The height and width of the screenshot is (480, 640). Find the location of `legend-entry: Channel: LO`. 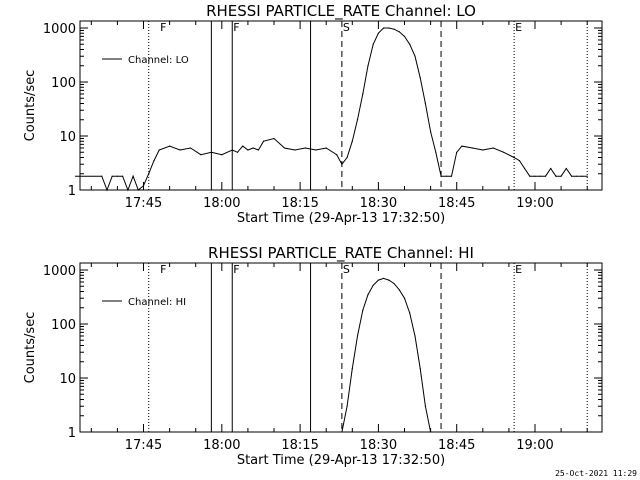

legend-entry: Channel: LO is located at coordinates (158, 60).